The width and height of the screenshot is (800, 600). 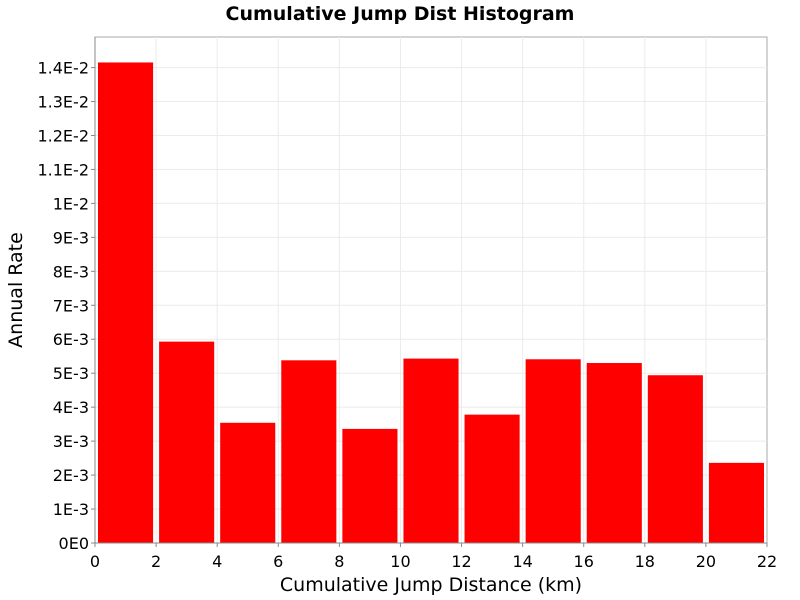 I want to click on y-tick-label: 3E-3, so click(x=71, y=441).